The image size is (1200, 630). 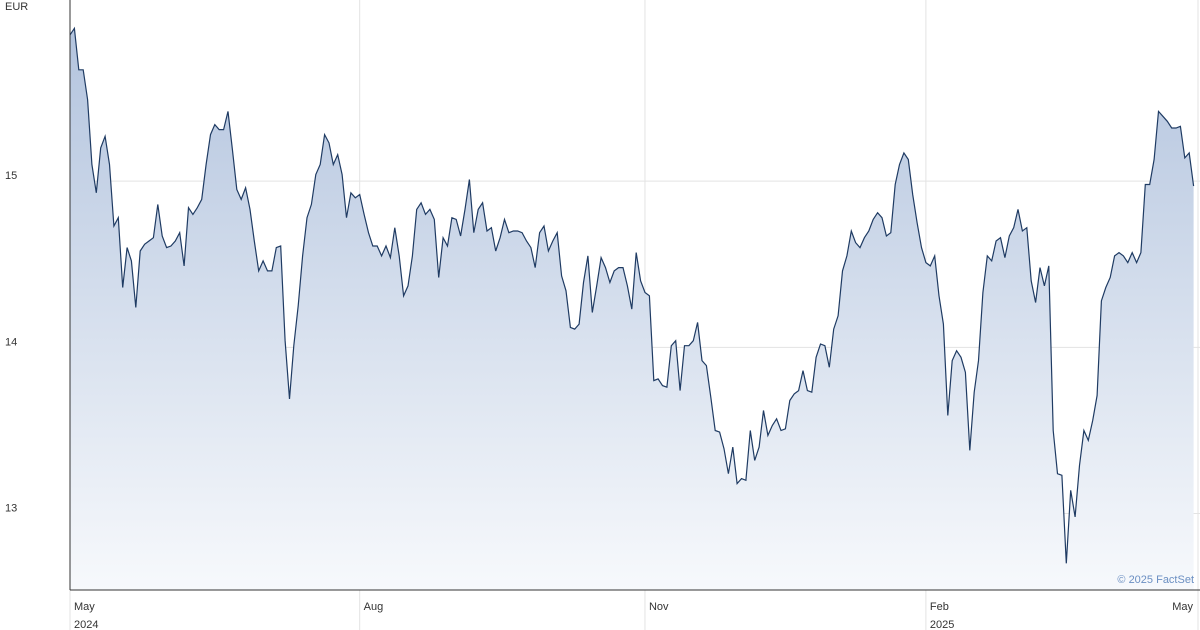 What do you see at coordinates (11, 508) in the screenshot?
I see `y-tick-label: 13` at bounding box center [11, 508].